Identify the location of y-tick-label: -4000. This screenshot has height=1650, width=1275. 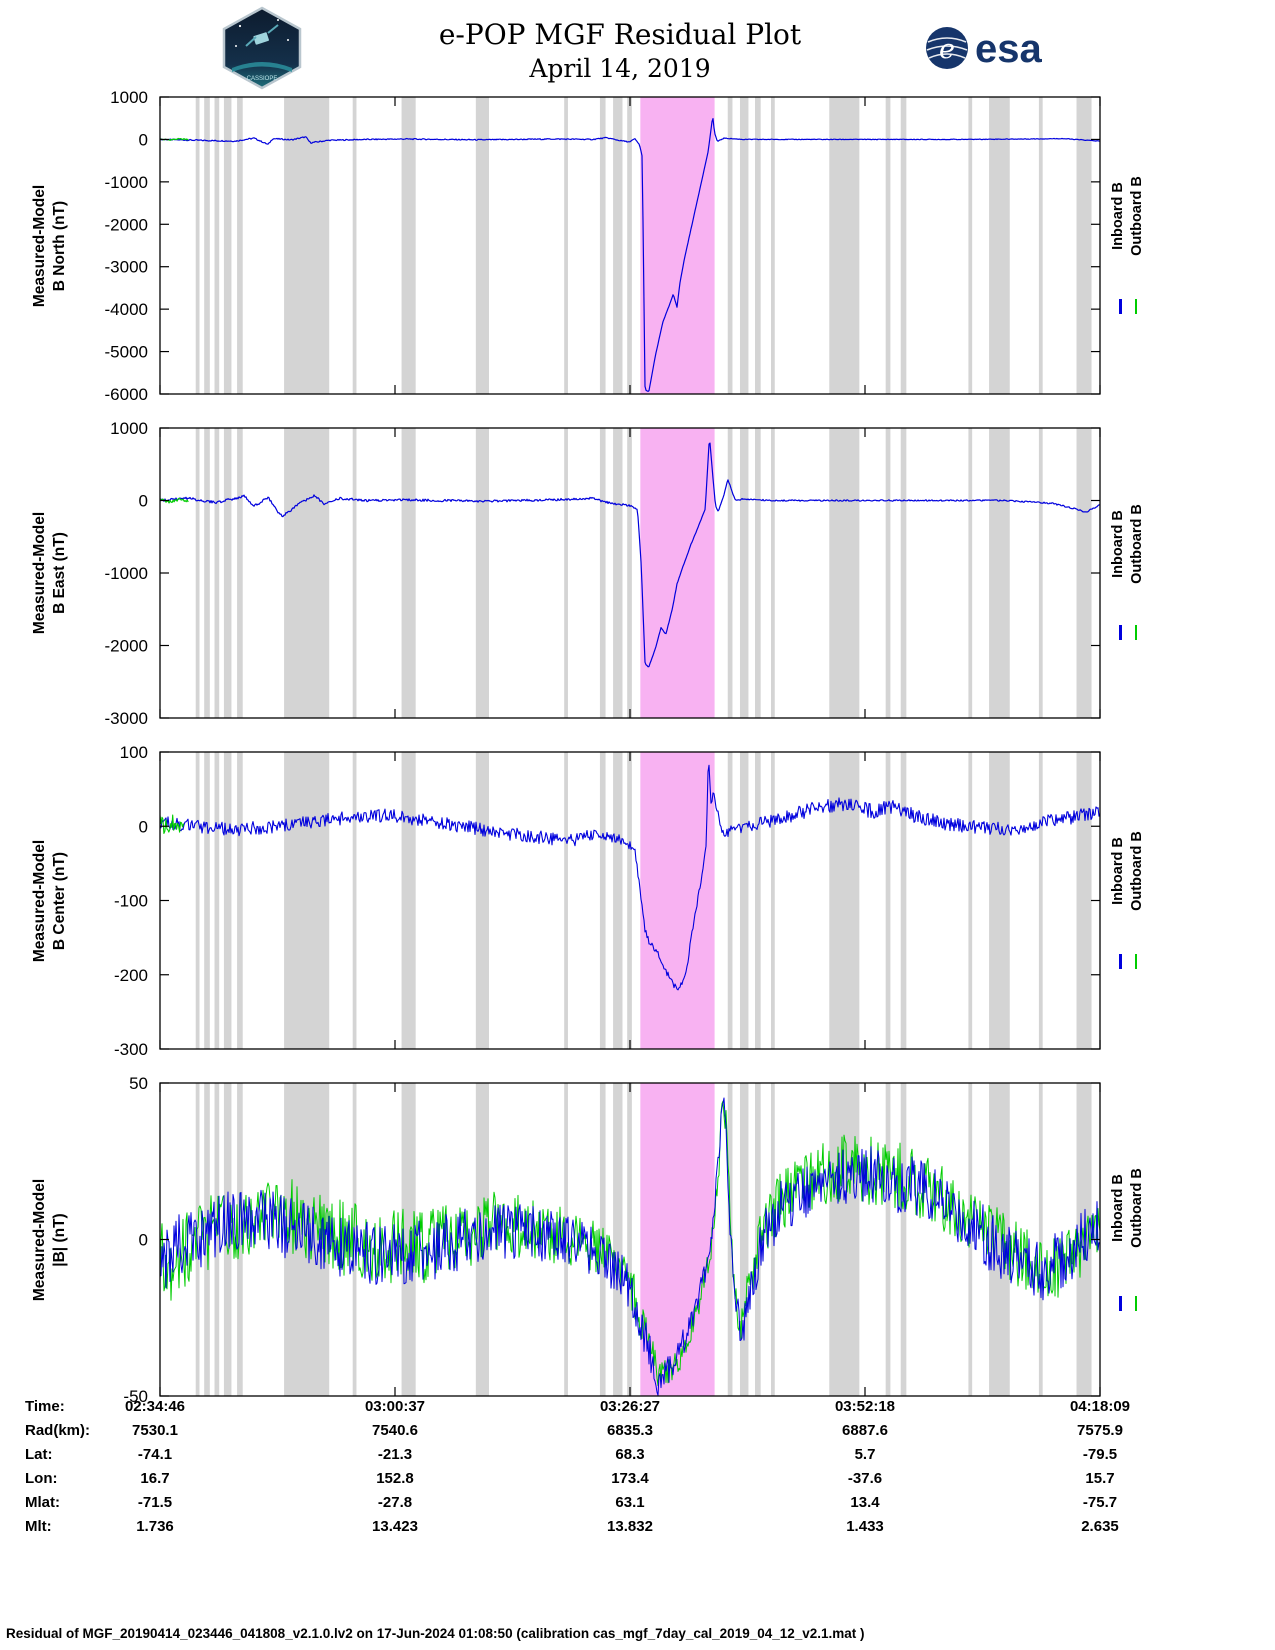
(126, 309).